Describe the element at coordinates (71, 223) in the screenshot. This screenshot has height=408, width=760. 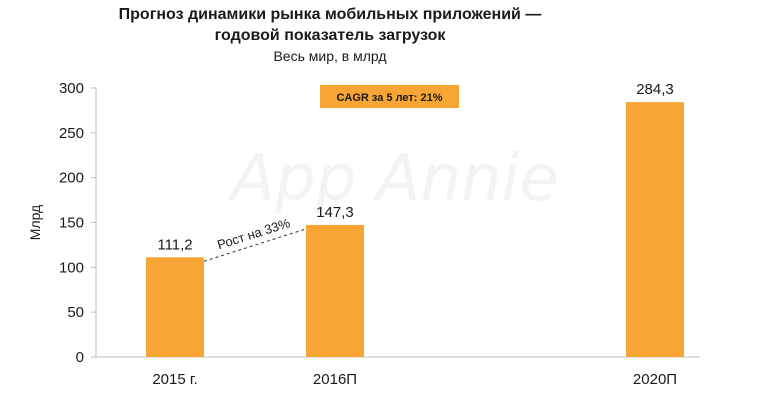
I see `y-tick-label: 150` at that location.